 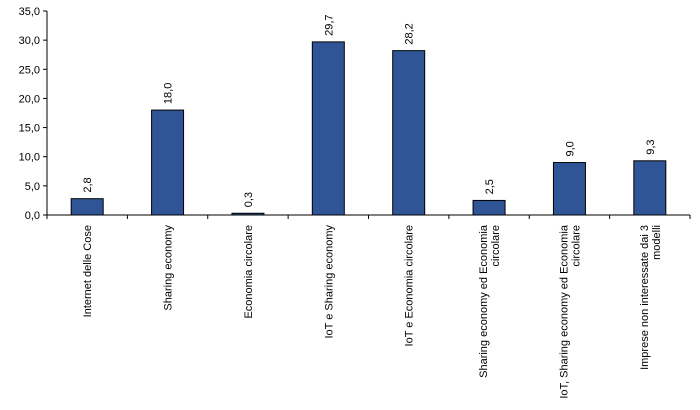 I want to click on y-tick-label: 20,0, so click(x=29, y=99).